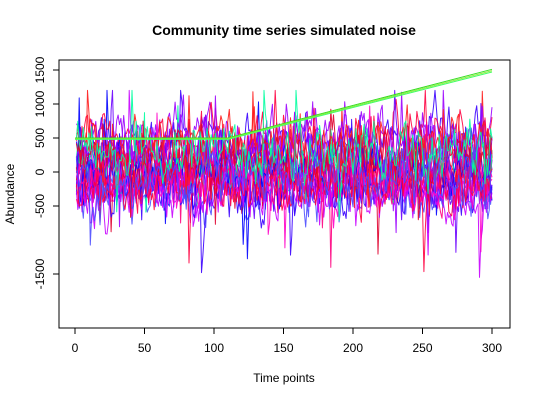 This screenshot has height=400, width=540. Describe the element at coordinates (40, 69) in the screenshot. I see `y-tick-label: 1500` at that location.